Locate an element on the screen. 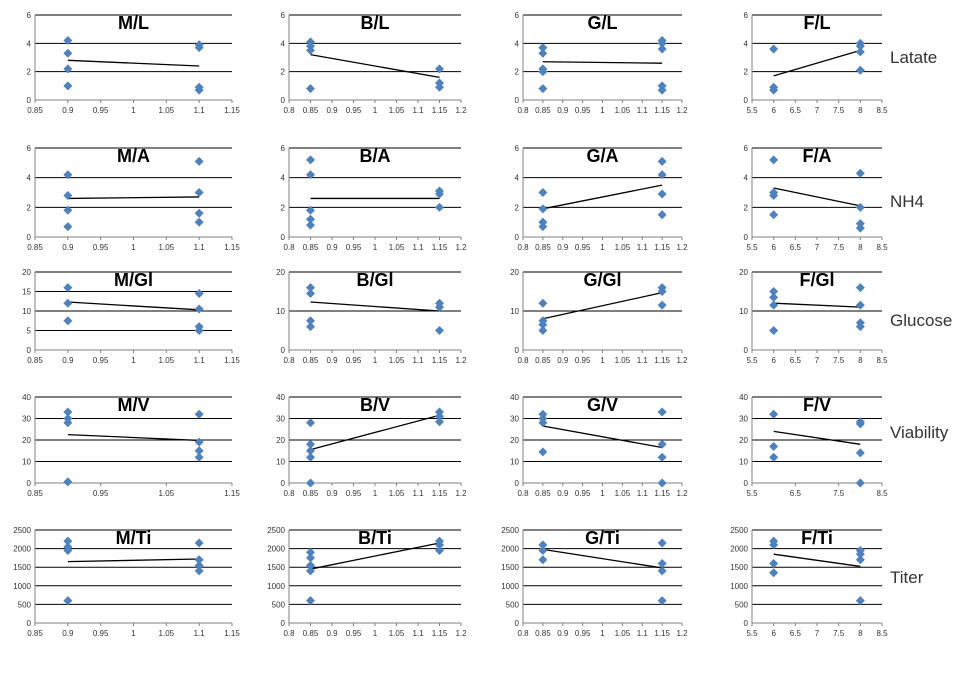  chart-title: B/Ti is located at coordinates (375, 538).